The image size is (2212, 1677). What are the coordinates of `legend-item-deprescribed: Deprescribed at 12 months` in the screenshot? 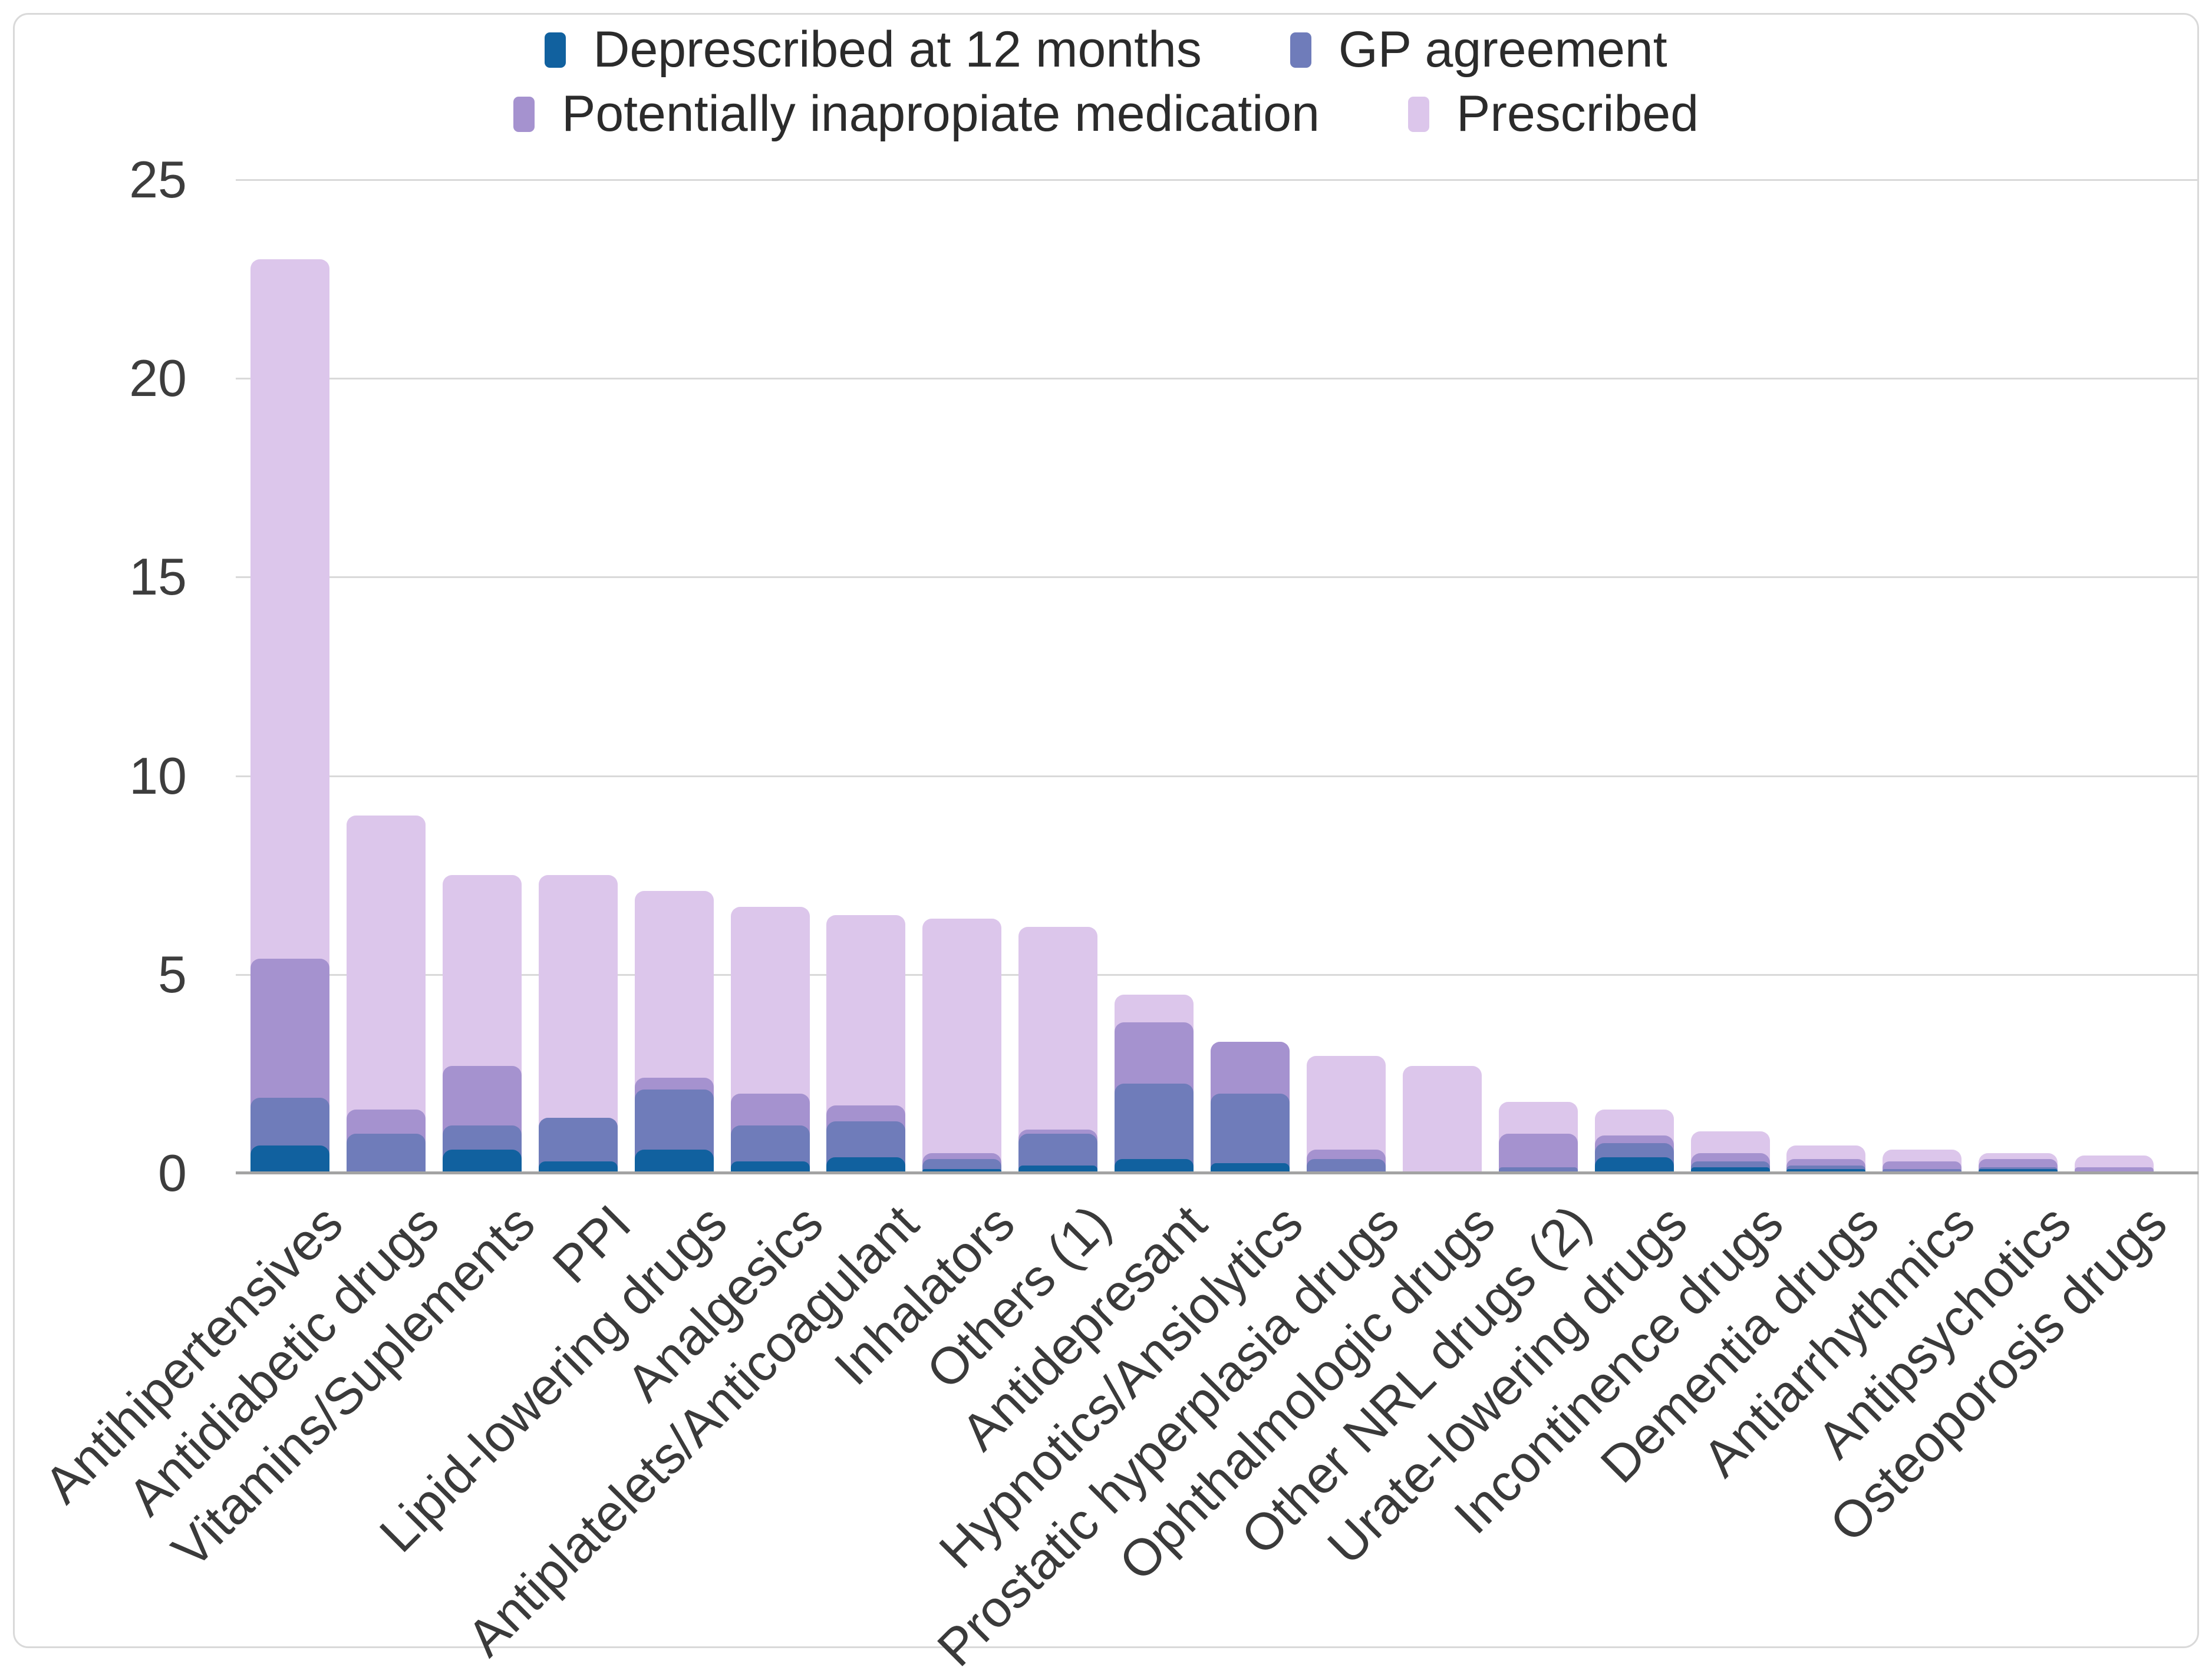 It's located at (873, 50).